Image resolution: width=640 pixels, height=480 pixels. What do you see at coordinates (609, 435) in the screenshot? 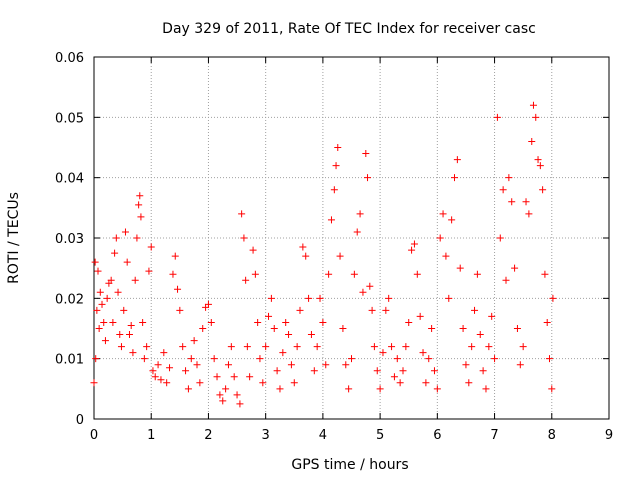
I see `x-tick-label: 9` at bounding box center [609, 435].